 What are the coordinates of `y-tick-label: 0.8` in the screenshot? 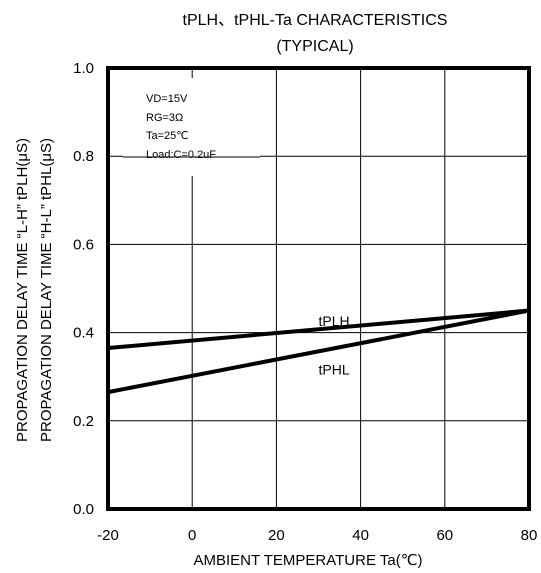 It's located at (83, 156).